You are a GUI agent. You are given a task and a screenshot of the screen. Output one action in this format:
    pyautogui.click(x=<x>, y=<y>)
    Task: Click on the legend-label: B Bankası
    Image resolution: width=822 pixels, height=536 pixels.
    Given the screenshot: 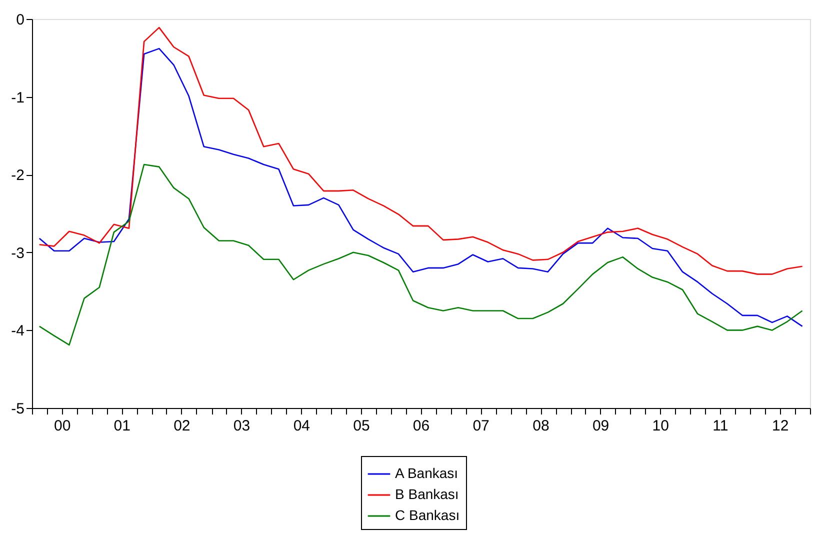 What is the action you would take?
    pyautogui.click(x=427, y=494)
    